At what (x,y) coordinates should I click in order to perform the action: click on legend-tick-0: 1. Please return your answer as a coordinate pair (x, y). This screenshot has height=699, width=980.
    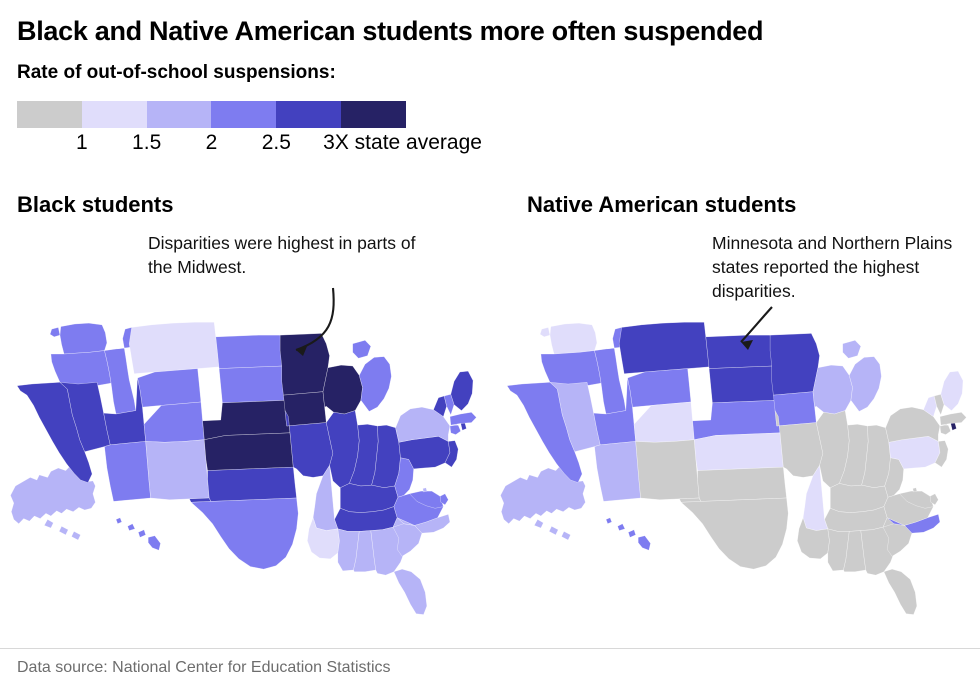
    Looking at the image, I should click on (81, 142).